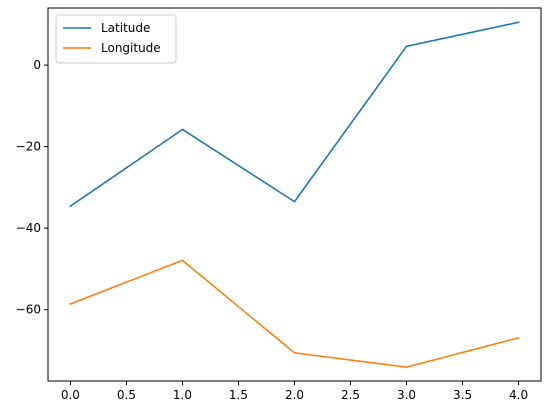 Image resolution: width=554 pixels, height=413 pixels. I want to click on x-tick-label: 3.5, so click(462, 395).